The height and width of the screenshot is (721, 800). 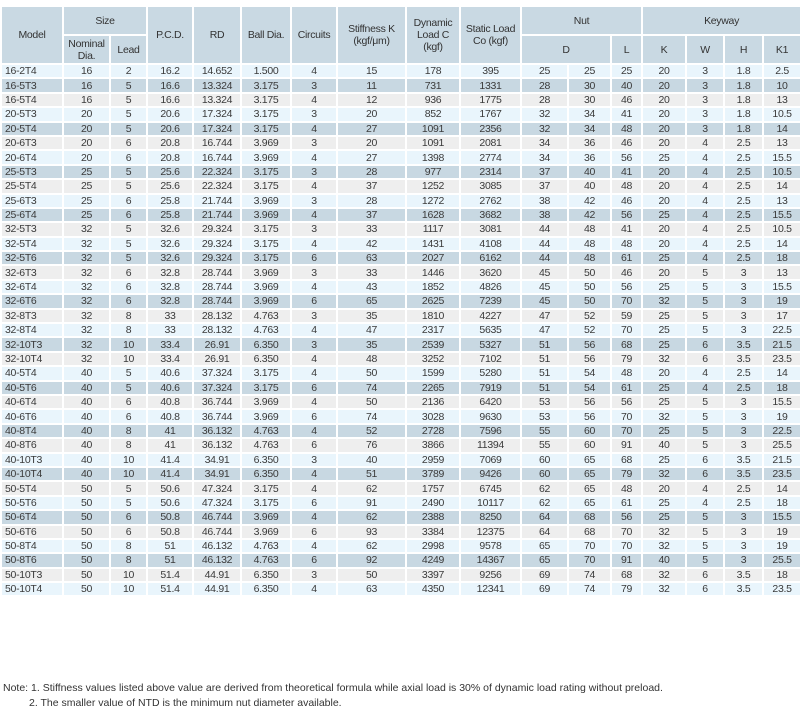 What do you see at coordinates (705, 71) in the screenshot?
I see `cell-keyway-w: 3` at bounding box center [705, 71].